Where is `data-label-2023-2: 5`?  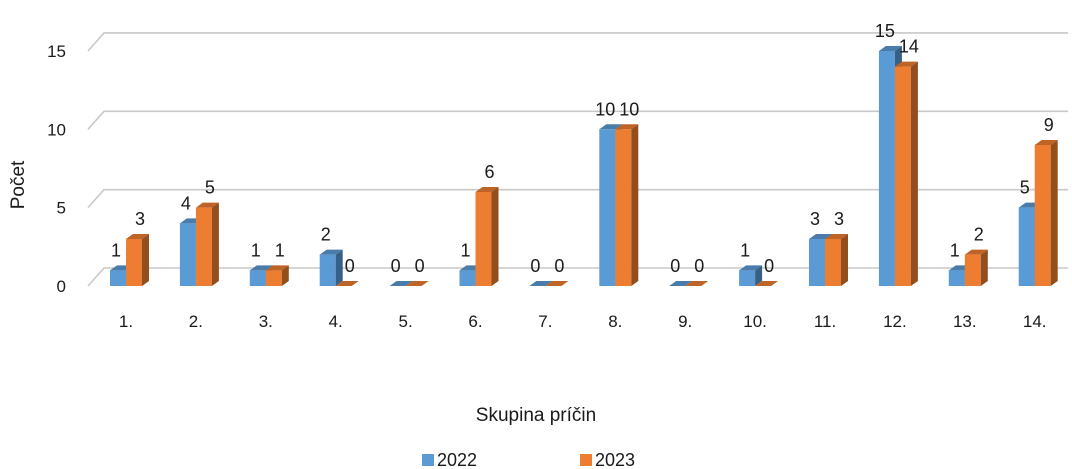 data-label-2023-2: 5 is located at coordinates (210, 188).